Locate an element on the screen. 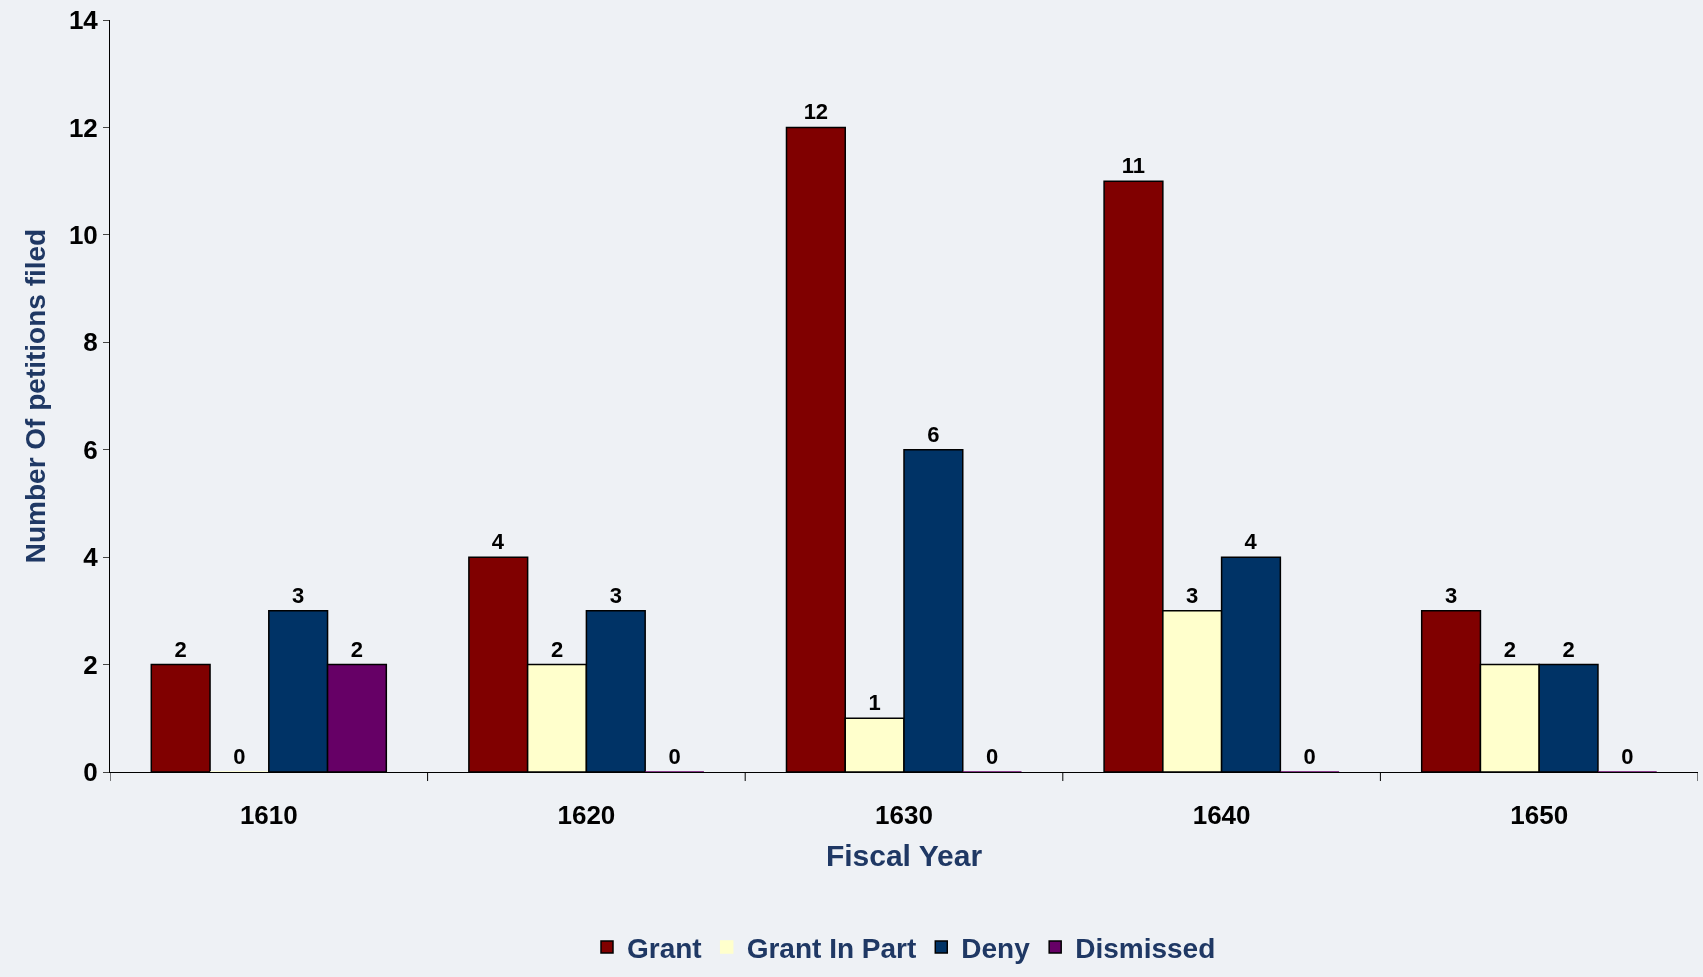  y-tick-label: 6 is located at coordinates (90, 449).